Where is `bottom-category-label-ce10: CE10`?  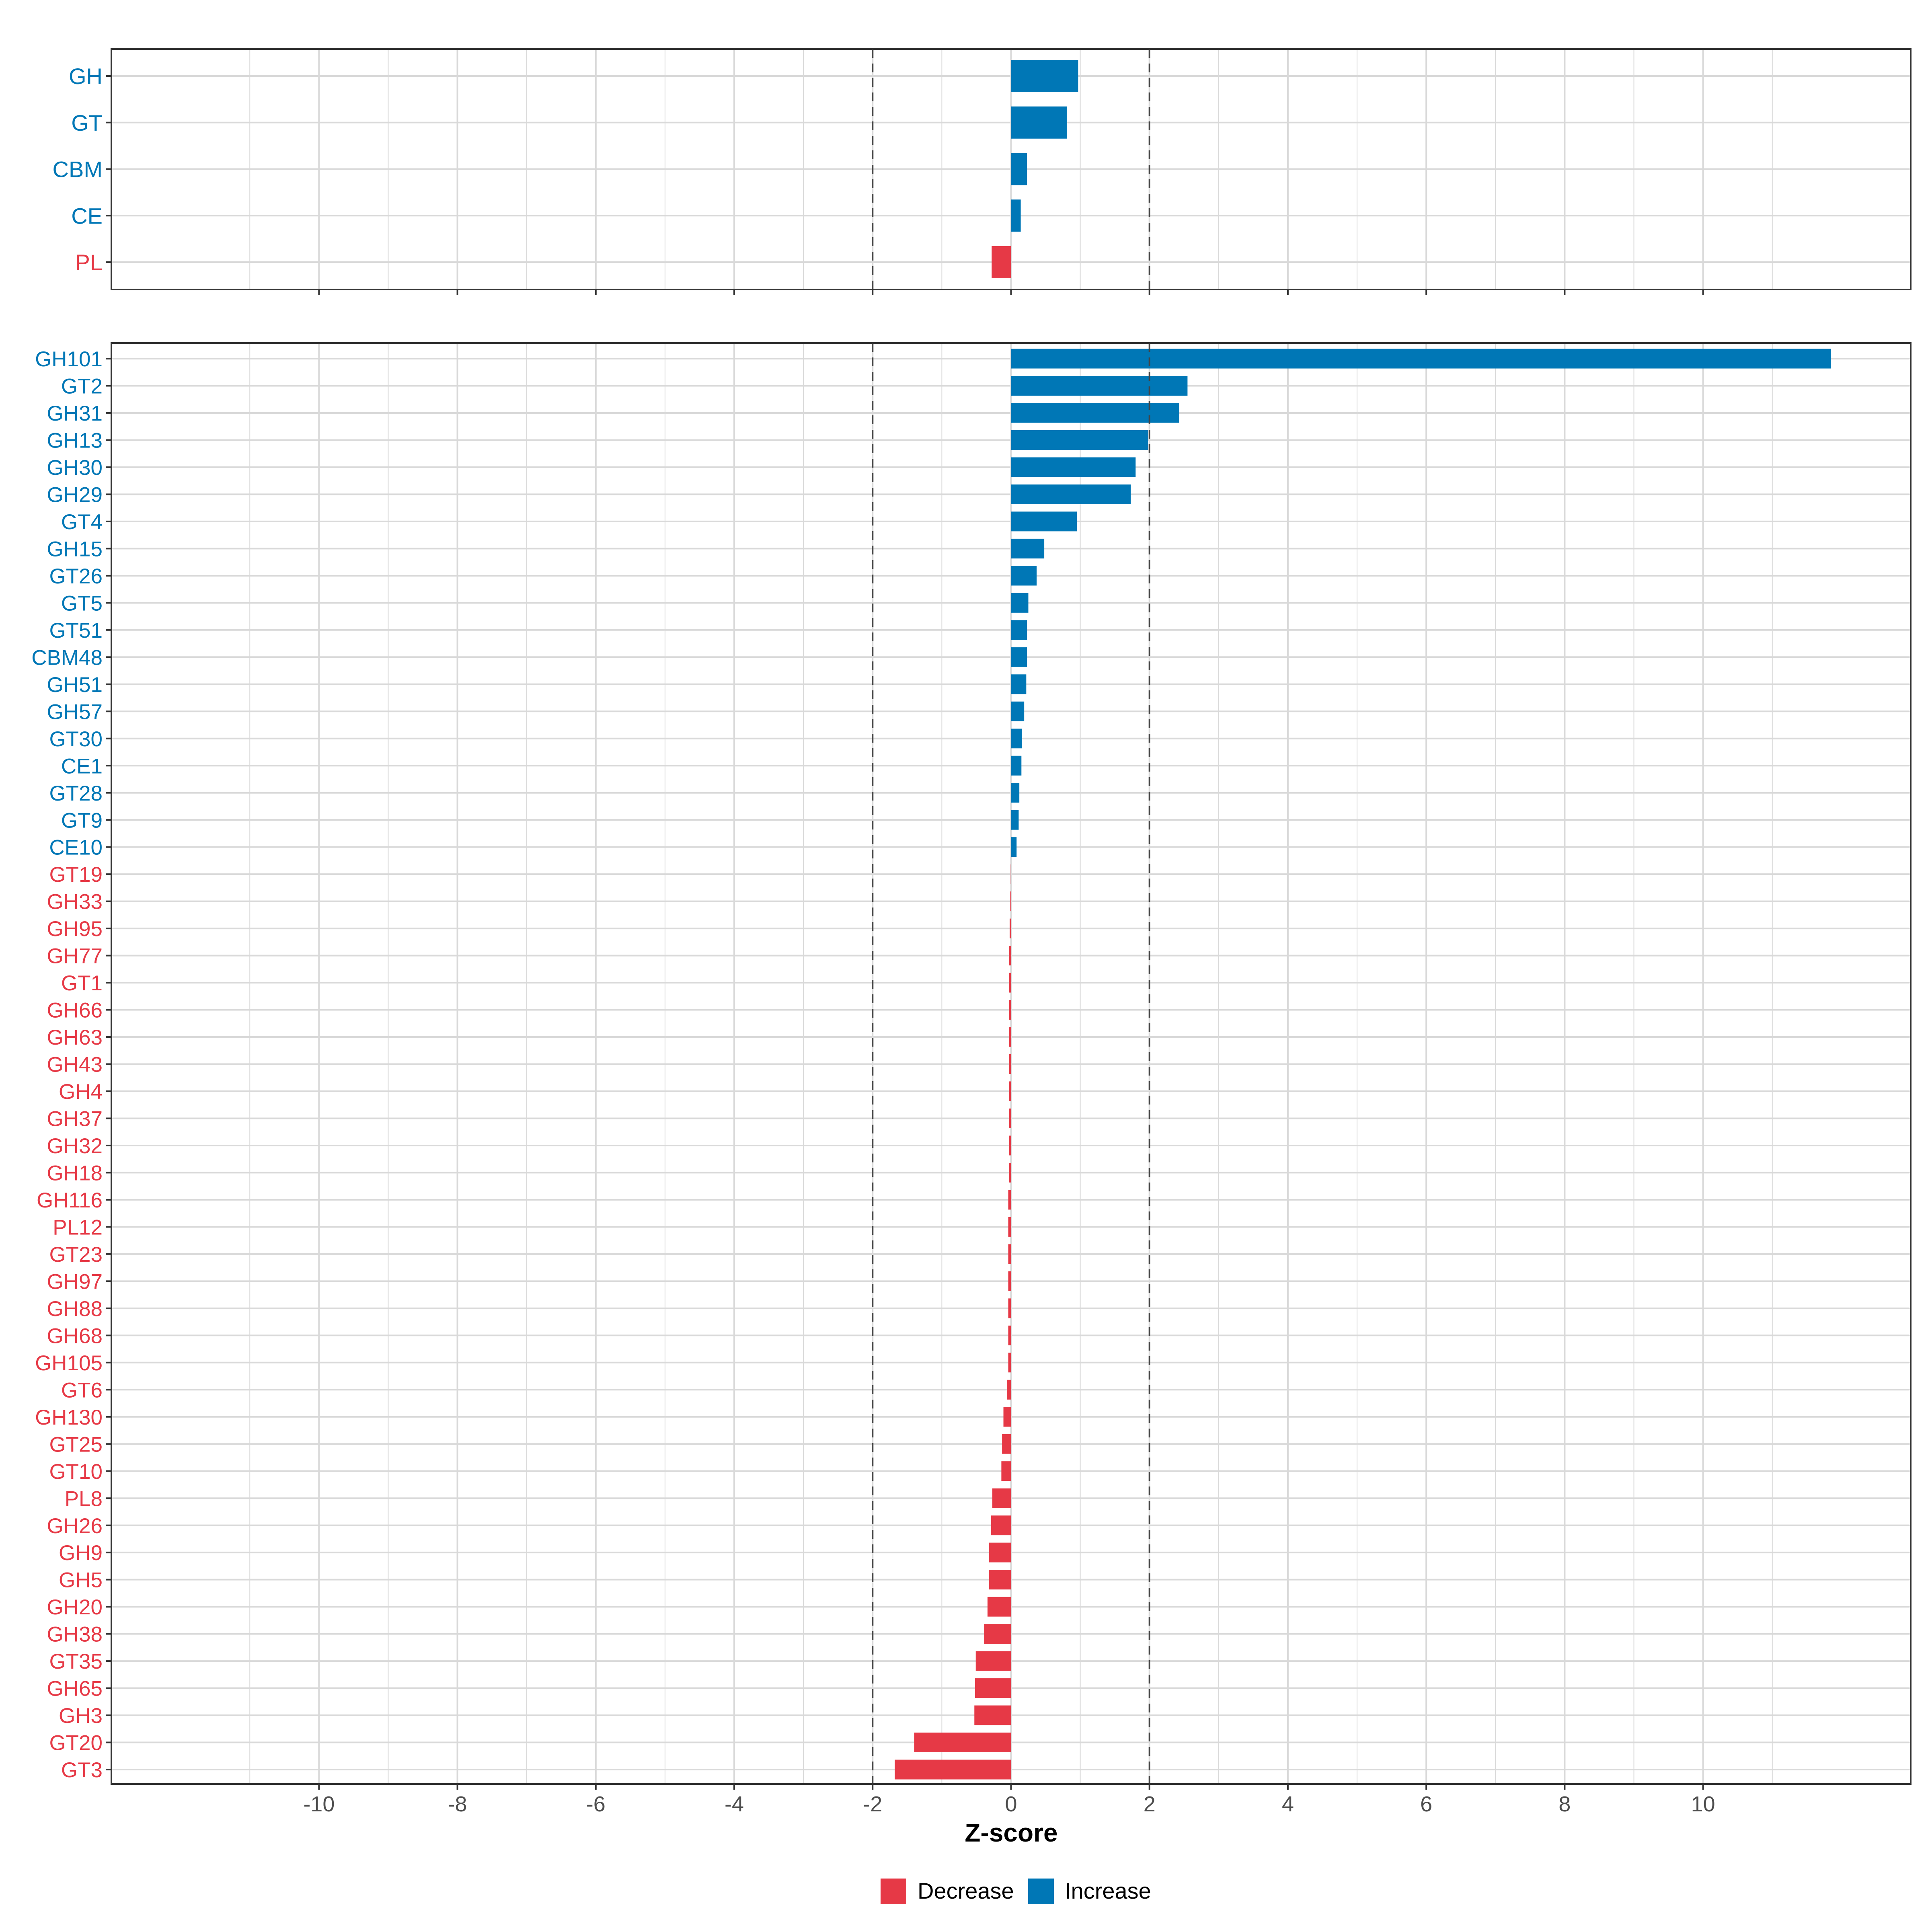
bottom-category-label-ce10: CE10 is located at coordinates (76, 848).